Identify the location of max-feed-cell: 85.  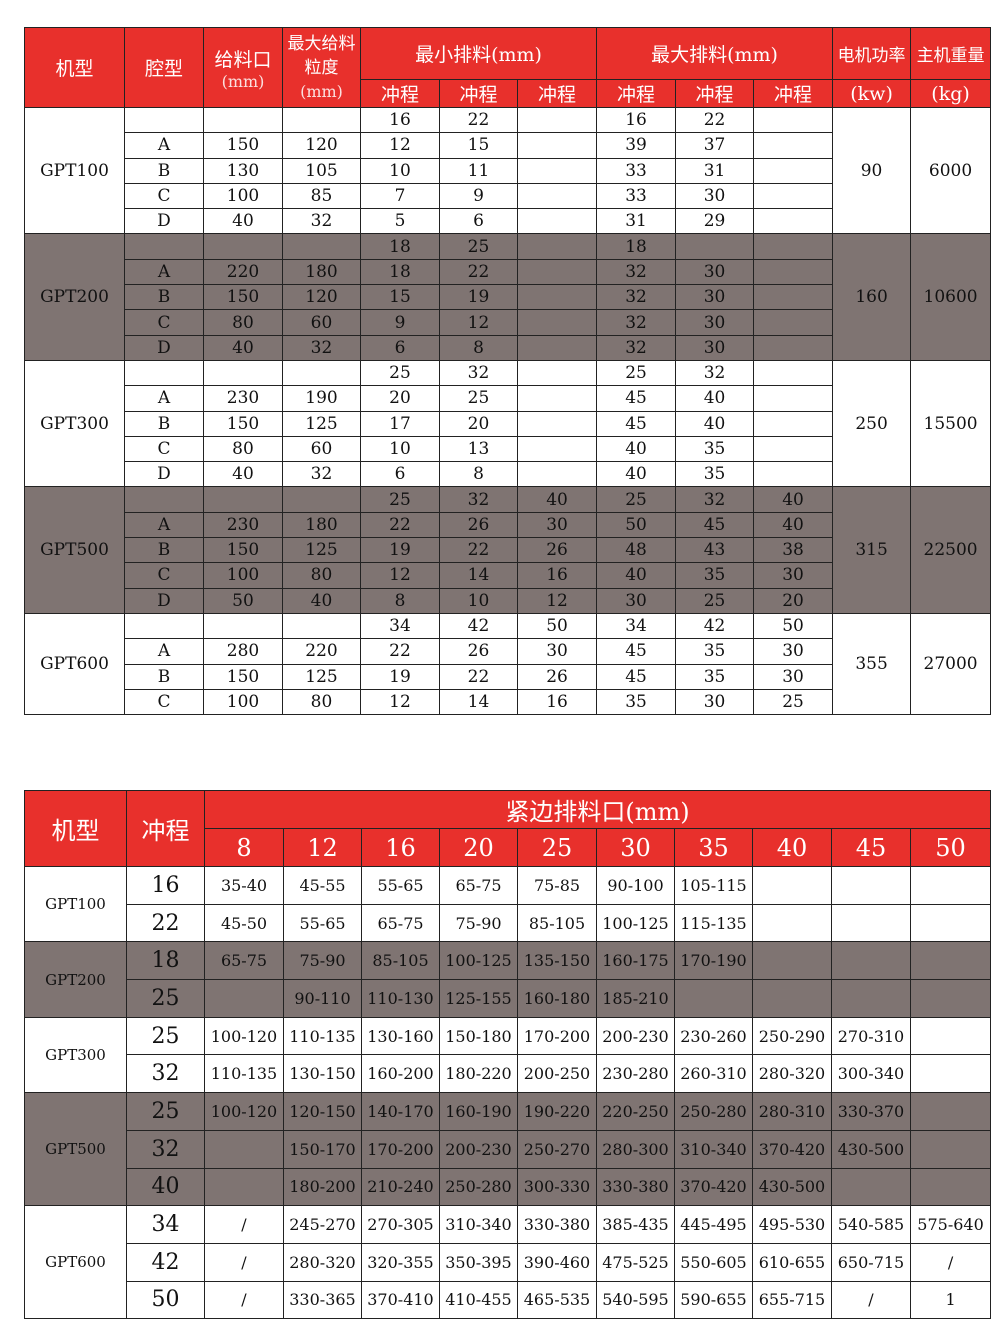
(321, 196).